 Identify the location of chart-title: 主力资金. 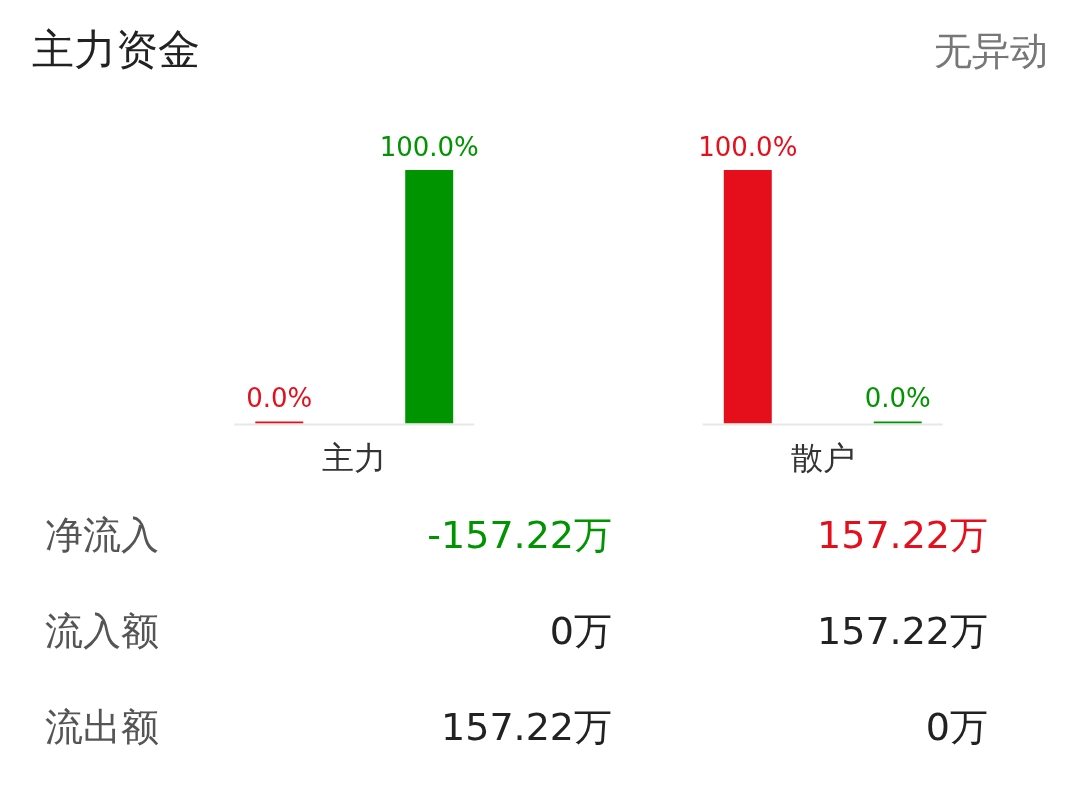
(116, 50).